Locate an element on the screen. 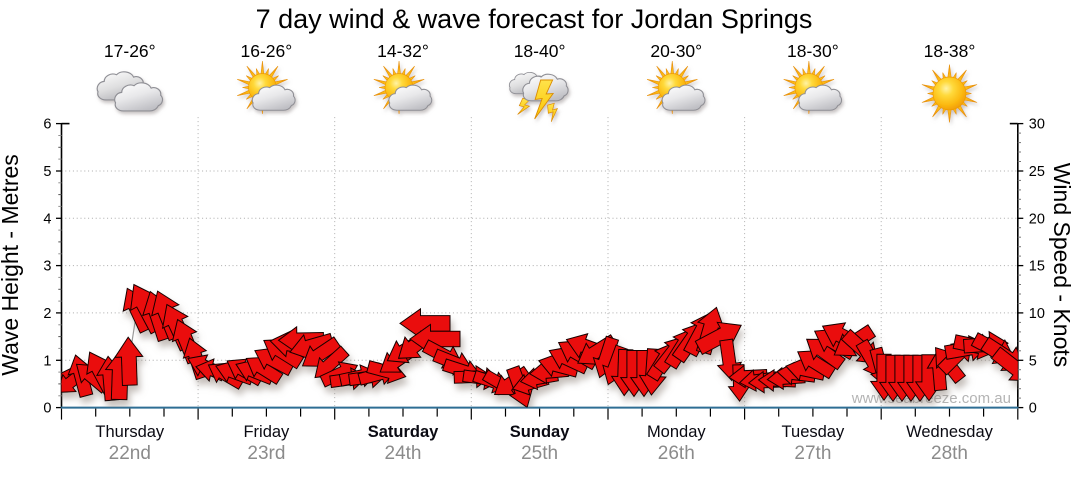  svg-text: Wave Height - Metres is located at coordinates (11, 265).